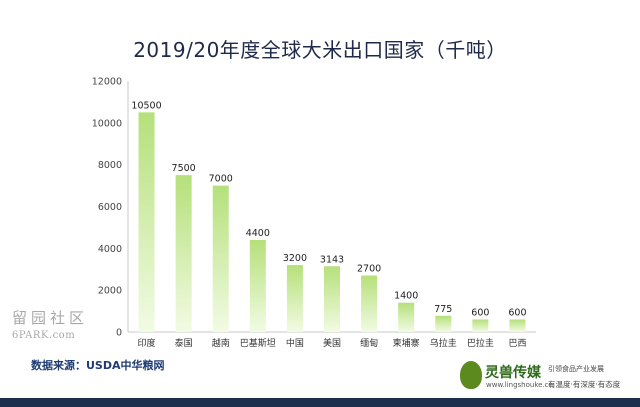  I want to click on y-tick-label: 0, so click(119, 333).